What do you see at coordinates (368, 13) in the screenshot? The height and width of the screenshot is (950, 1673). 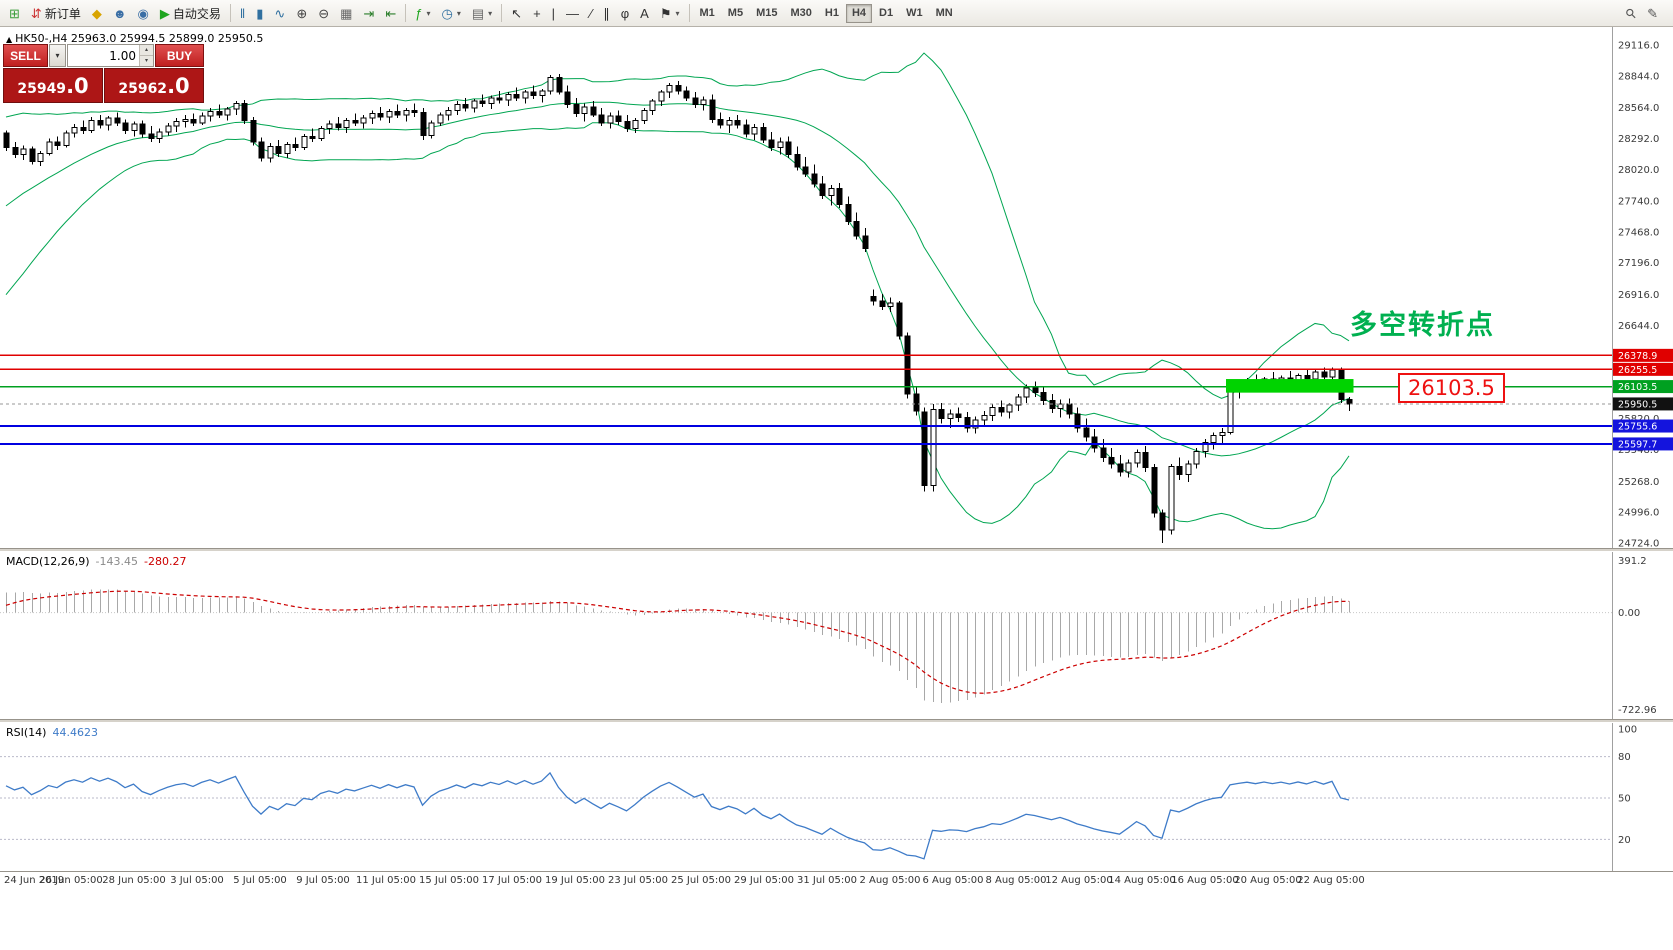 I see `auto-scroll-icon: ⇥` at bounding box center [368, 13].